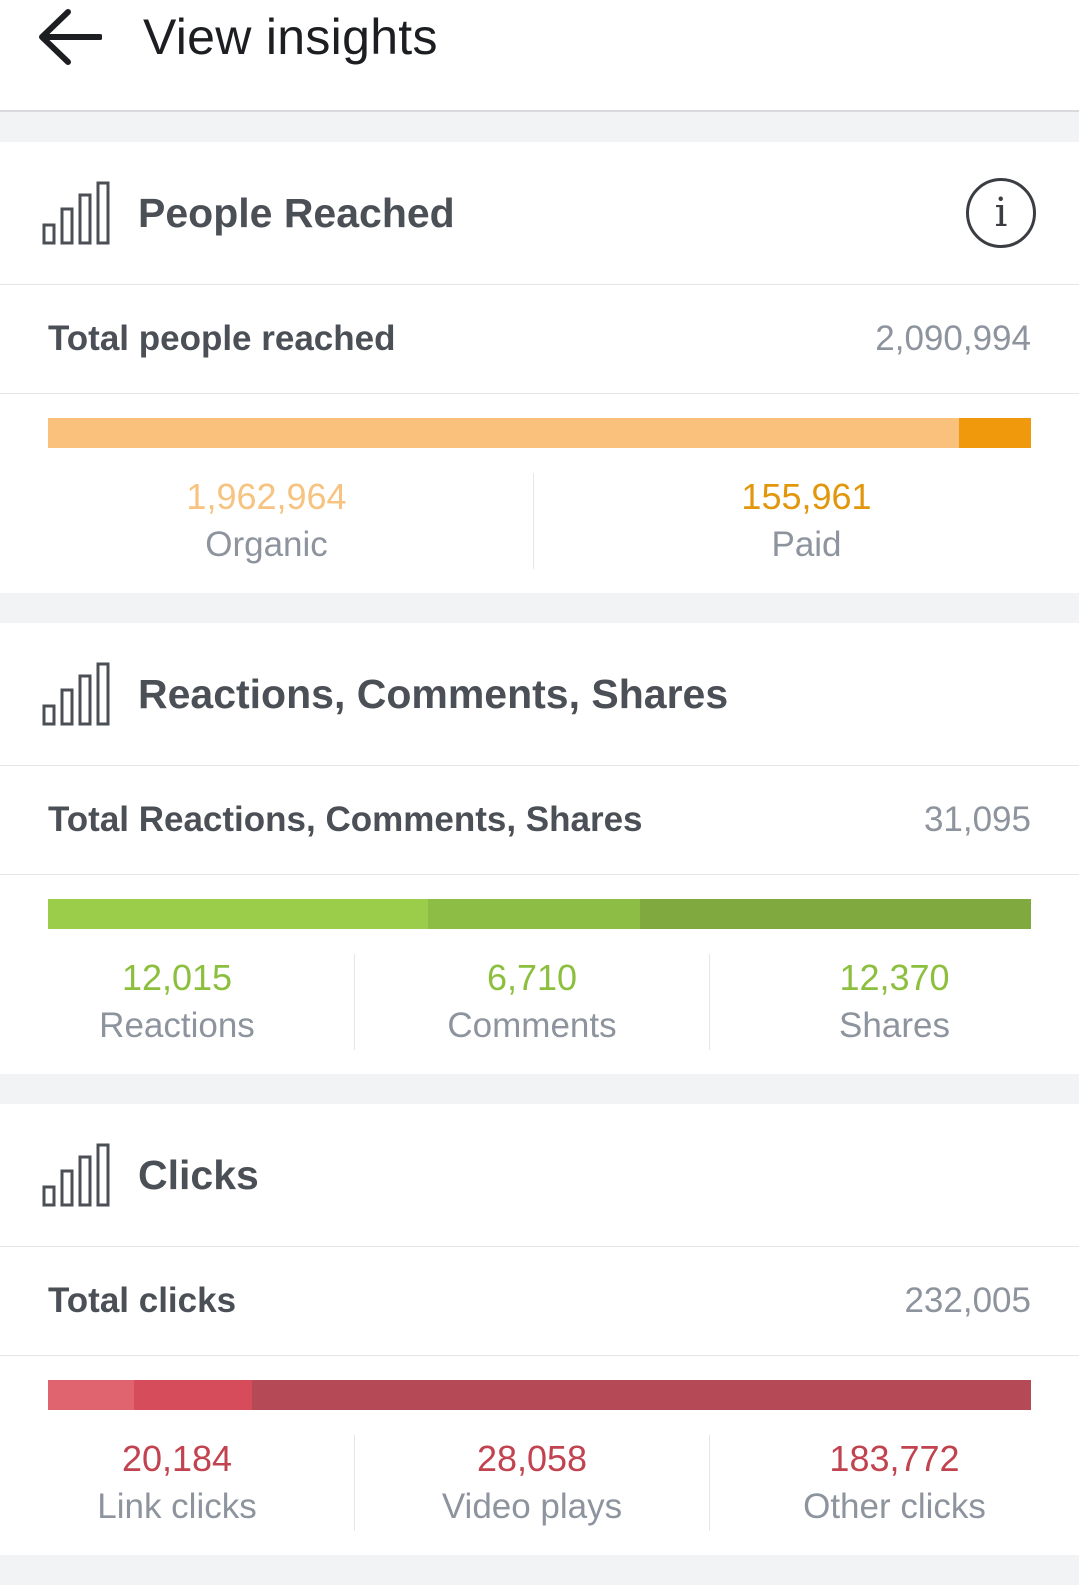 This screenshot has height=1586, width=1079. Describe the element at coordinates (967, 1300) in the screenshot. I see `total-value: 232,005` at that location.